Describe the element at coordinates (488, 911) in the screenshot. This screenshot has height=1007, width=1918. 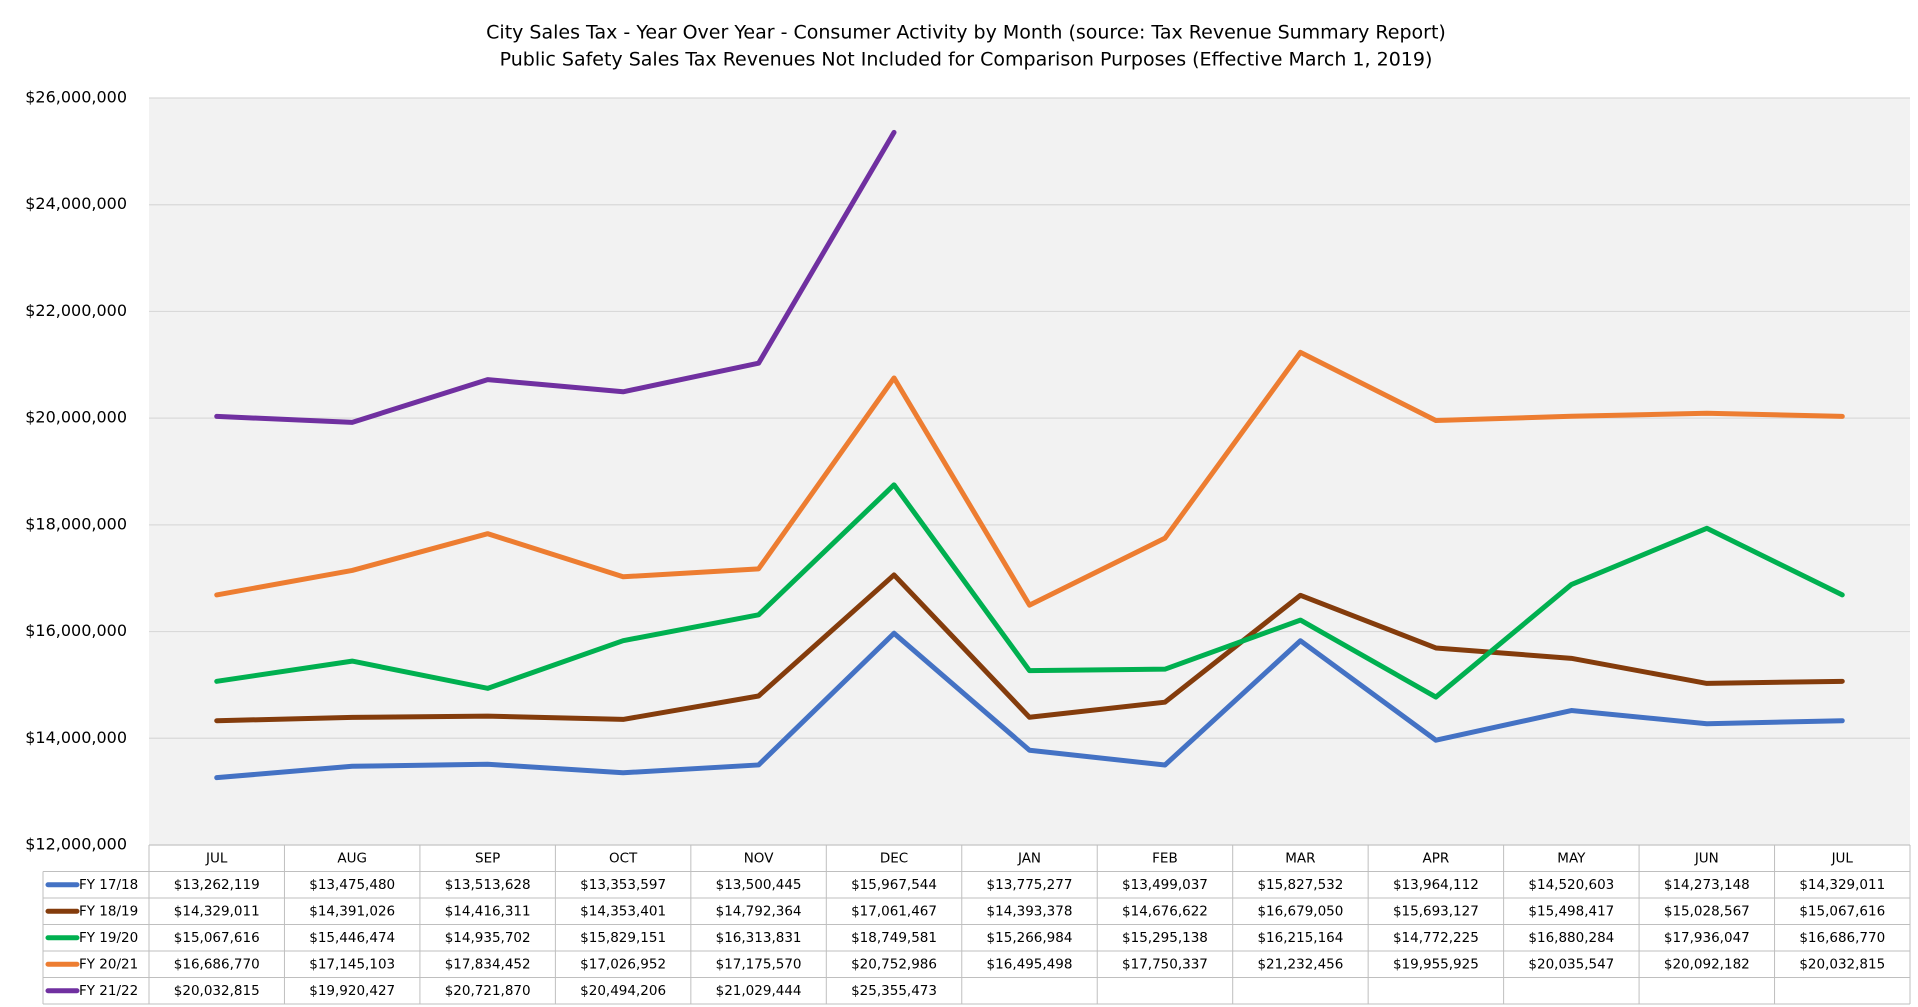
I see `table-value: $14,416,311` at that location.